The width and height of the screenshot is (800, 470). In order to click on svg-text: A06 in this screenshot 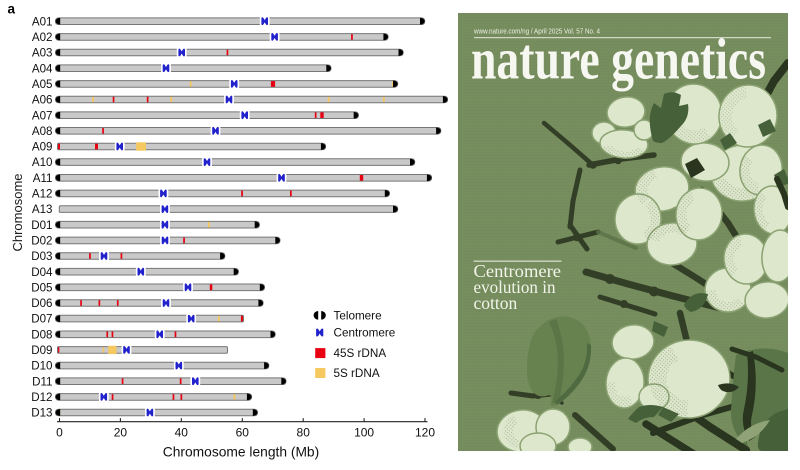, I will do `click(42, 100)`.